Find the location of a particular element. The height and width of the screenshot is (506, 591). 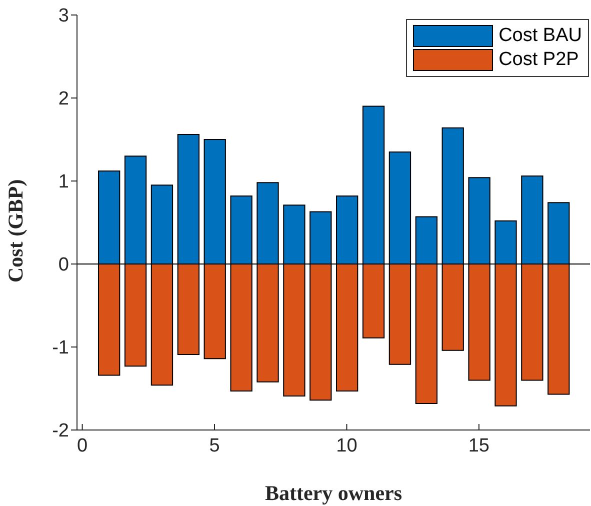

y-tick-label: -1 is located at coordinates (60, 348).